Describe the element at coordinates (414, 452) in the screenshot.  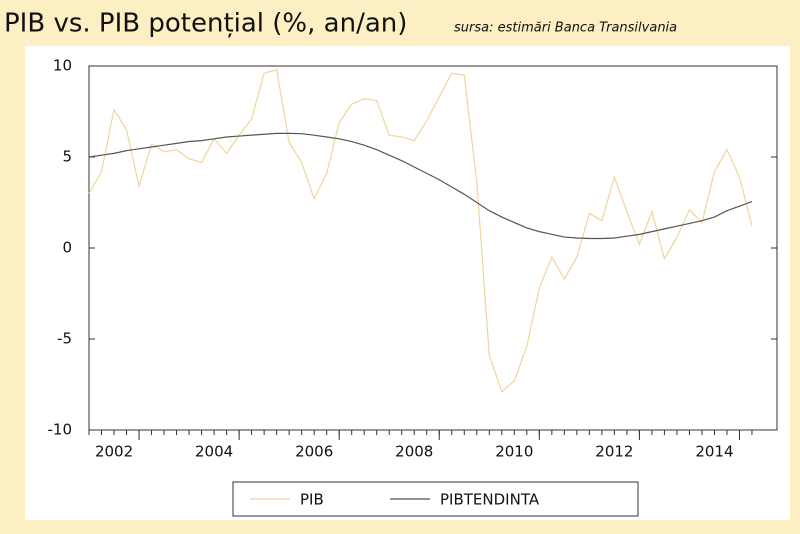
I see `x-tick-label: 2008` at that location.